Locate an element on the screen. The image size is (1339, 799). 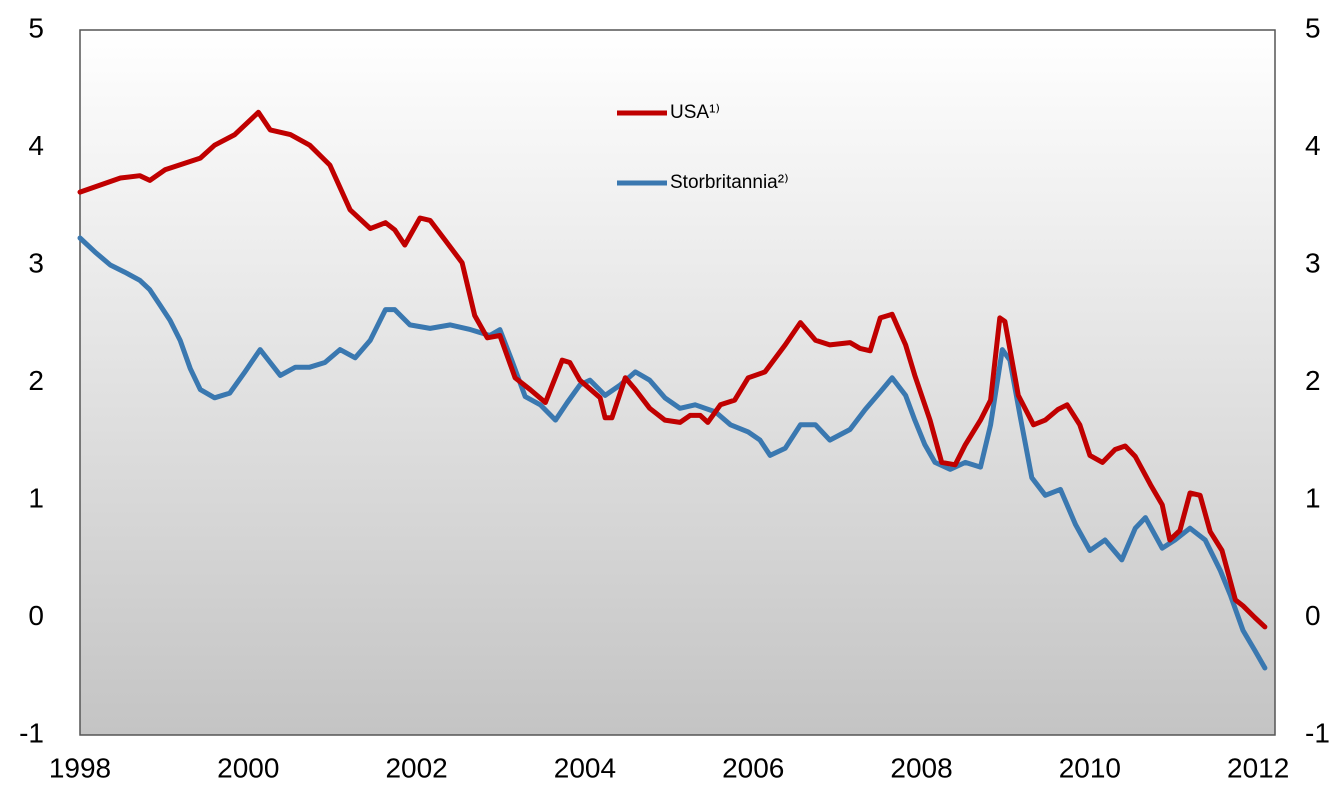
legend-label: Storbritannia²⁾ is located at coordinates (729, 182).